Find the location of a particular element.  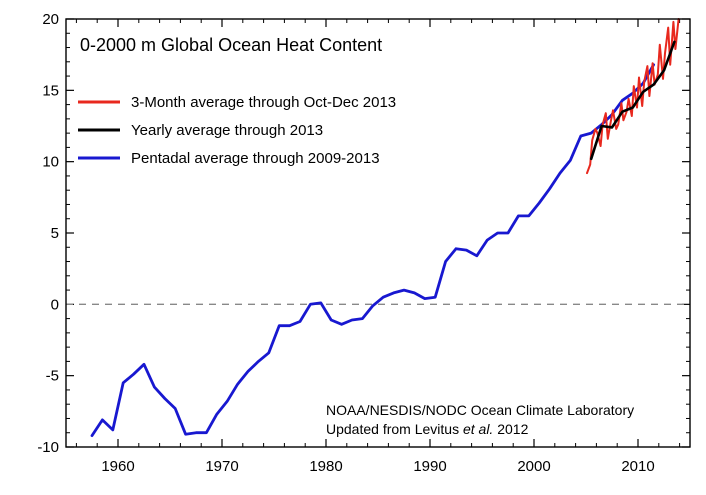

credit-line-2-year: 2012 is located at coordinates (512, 429).